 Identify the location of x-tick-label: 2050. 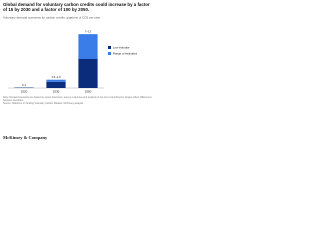
(88, 91).